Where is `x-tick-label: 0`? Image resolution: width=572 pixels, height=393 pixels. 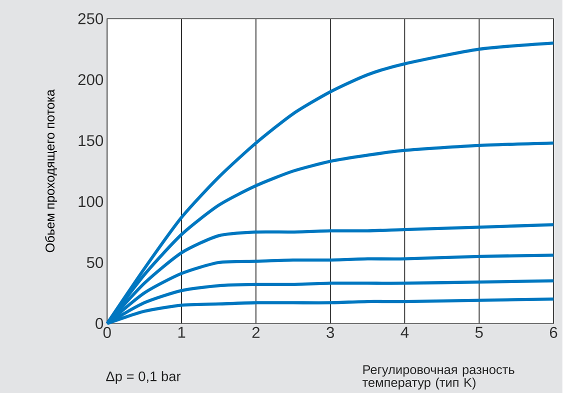
x-tick-label: 0 is located at coordinates (107, 332).